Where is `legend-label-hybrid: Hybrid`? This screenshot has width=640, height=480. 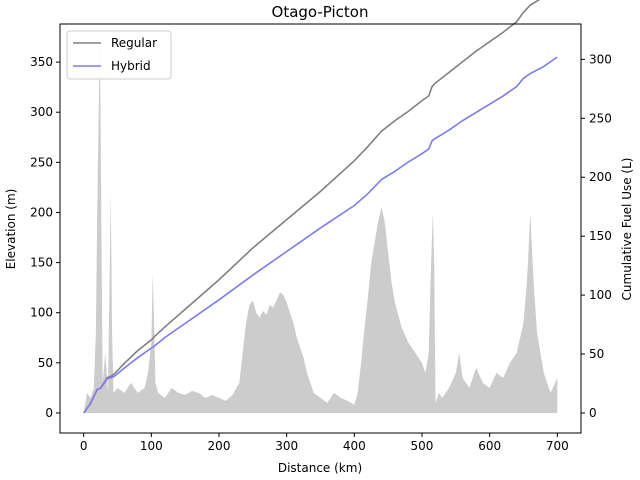
legend-label-hybrid: Hybrid is located at coordinates (131, 66).